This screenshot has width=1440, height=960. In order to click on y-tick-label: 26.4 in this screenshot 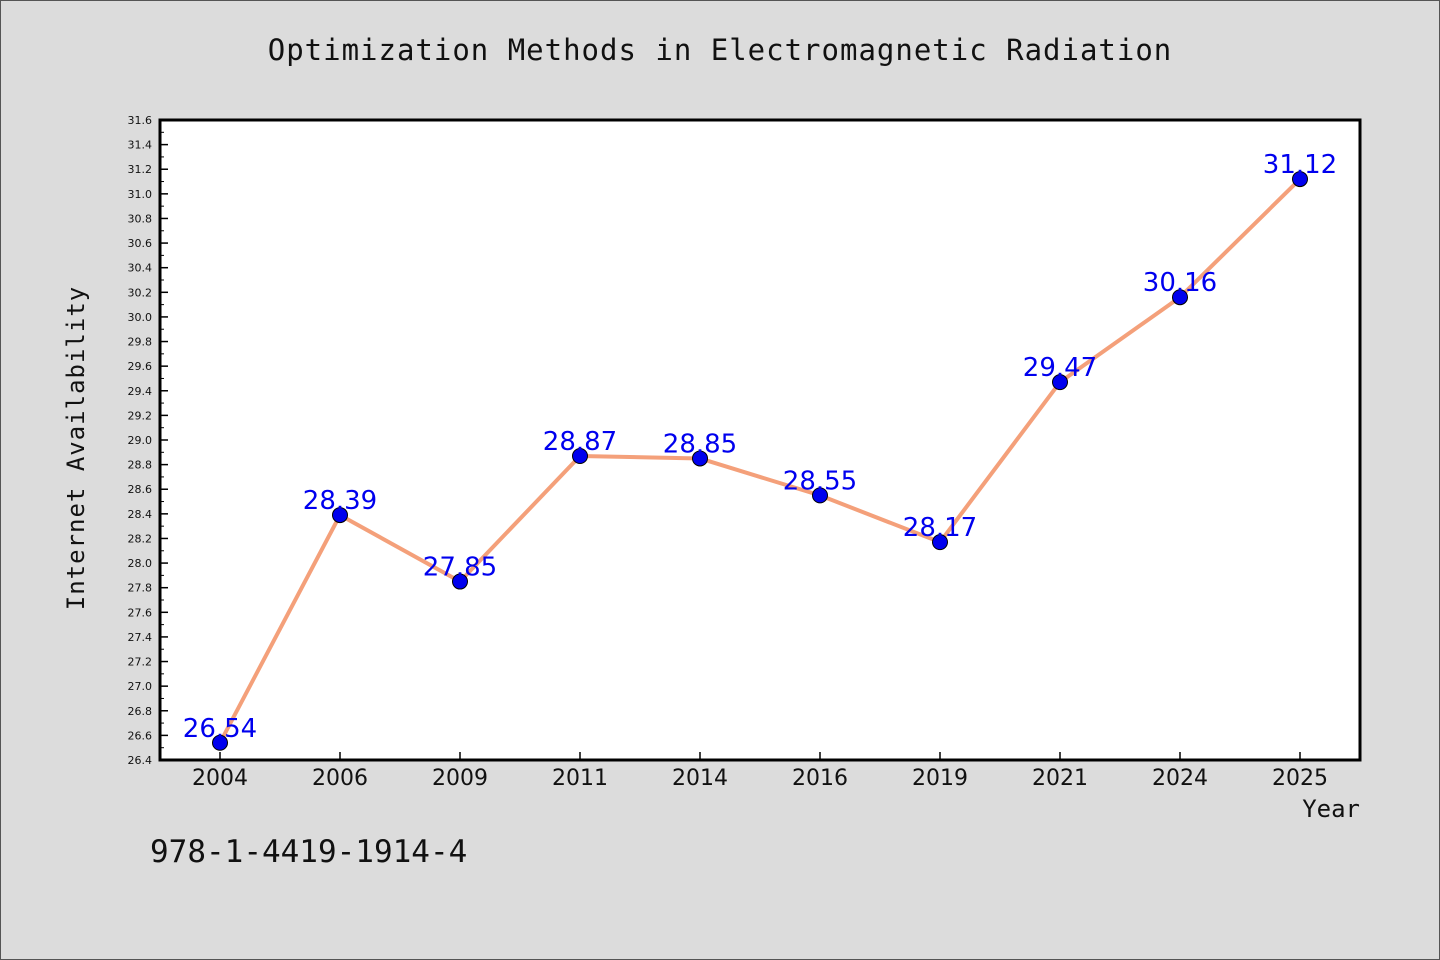, I will do `click(140, 760)`.